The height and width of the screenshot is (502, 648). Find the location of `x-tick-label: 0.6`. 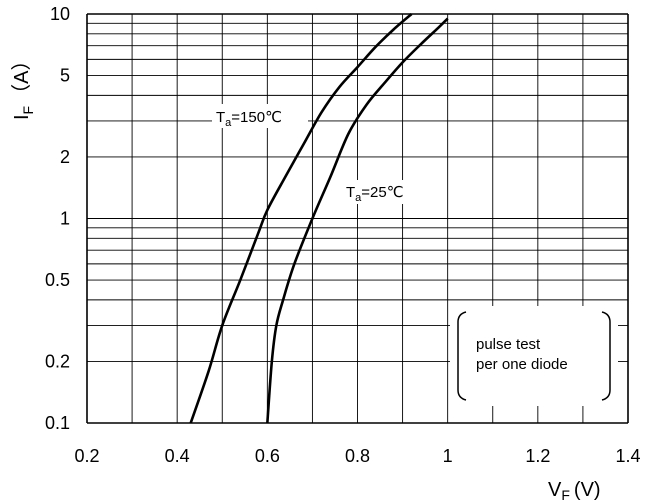

x-tick-label: 0.6 is located at coordinates (267, 456).